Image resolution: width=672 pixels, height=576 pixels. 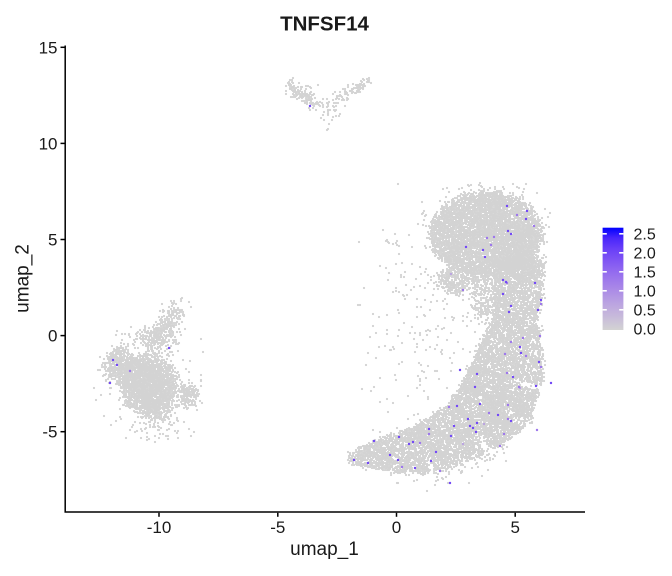 What do you see at coordinates (48, 47) in the screenshot?
I see `svg-text: 15` at bounding box center [48, 47].